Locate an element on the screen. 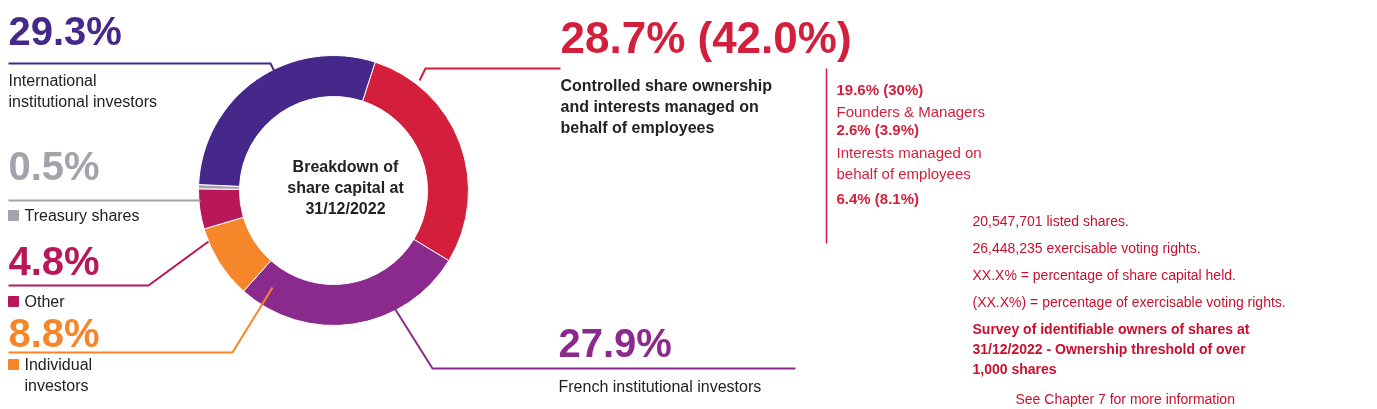 The width and height of the screenshot is (1377, 409). text: 6.4% (8.1%) is located at coordinates (878, 198).